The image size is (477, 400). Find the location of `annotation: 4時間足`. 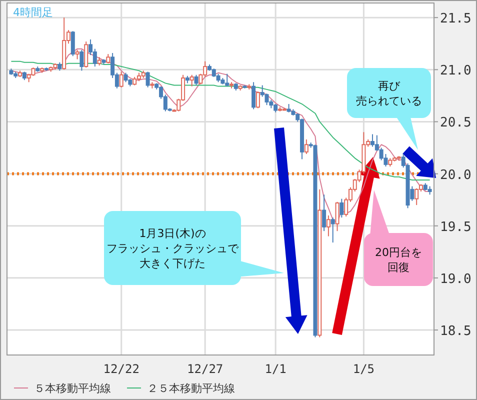

annotation: 4時間足 is located at coordinates (33, 12).